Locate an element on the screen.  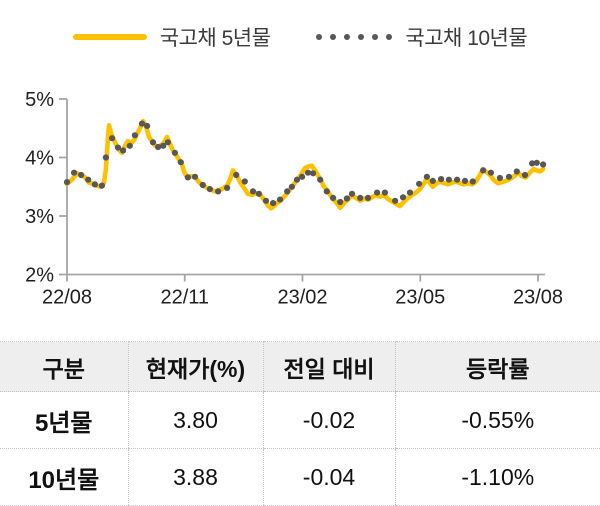
table-header-row: 구분 현재가(%) 전일 대비 등락률 is located at coordinates (300, 366).